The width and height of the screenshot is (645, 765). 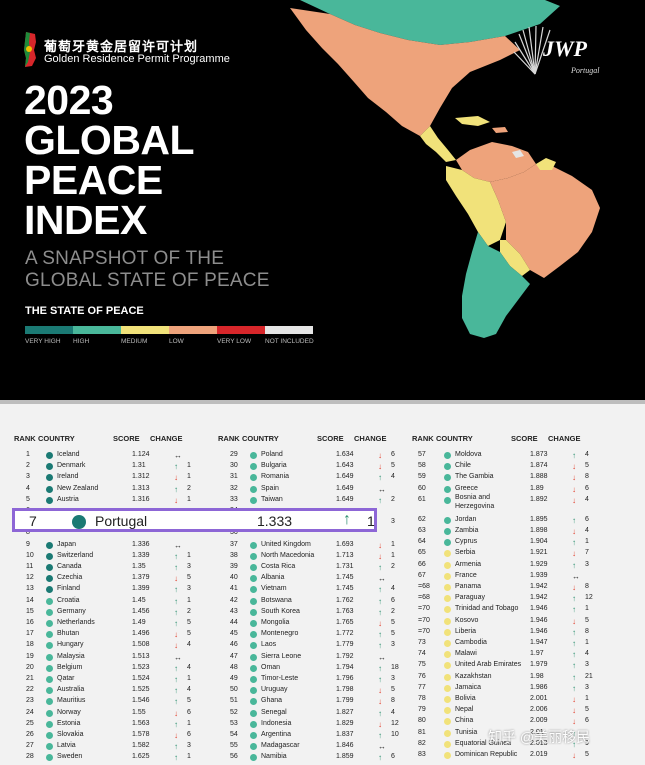 What do you see at coordinates (272, 499) in the screenshot?
I see `country-cell: Taiwan` at bounding box center [272, 499].